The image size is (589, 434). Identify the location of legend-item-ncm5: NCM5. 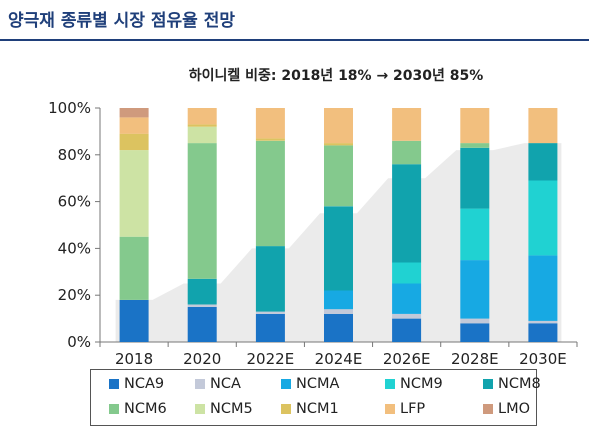
(224, 409).